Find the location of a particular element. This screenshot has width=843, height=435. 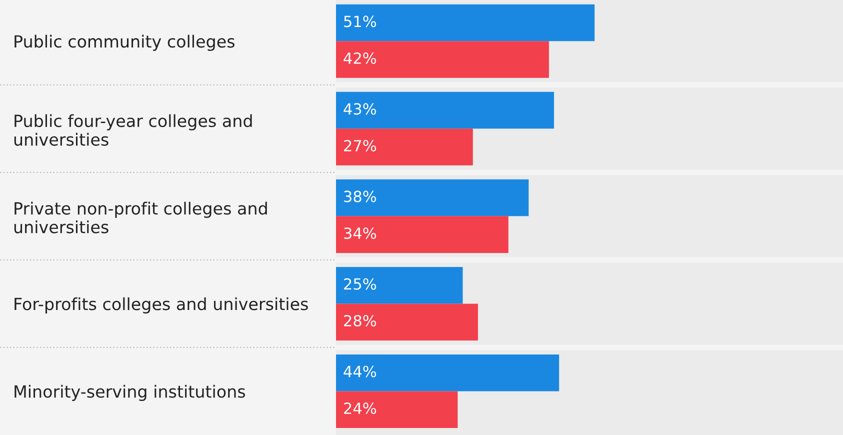

data-label: 28% is located at coordinates (360, 320).